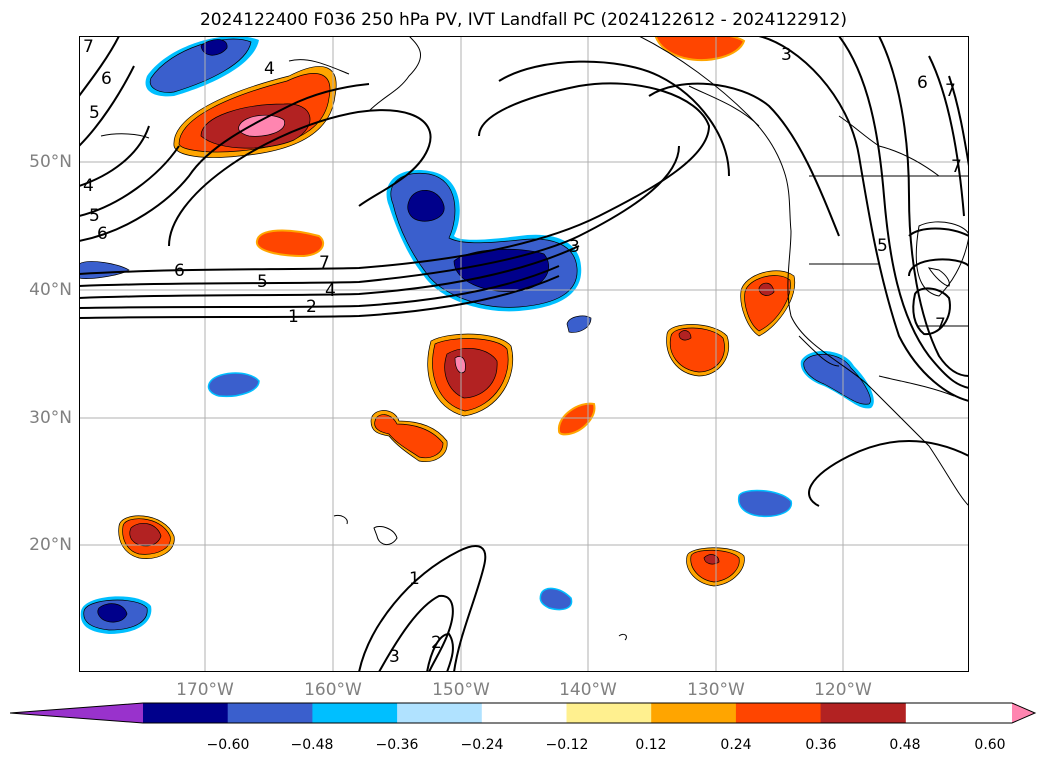 The width and height of the screenshot is (1047, 765). I want to click on colorbar-tick-label: −0.60, so click(228, 745).